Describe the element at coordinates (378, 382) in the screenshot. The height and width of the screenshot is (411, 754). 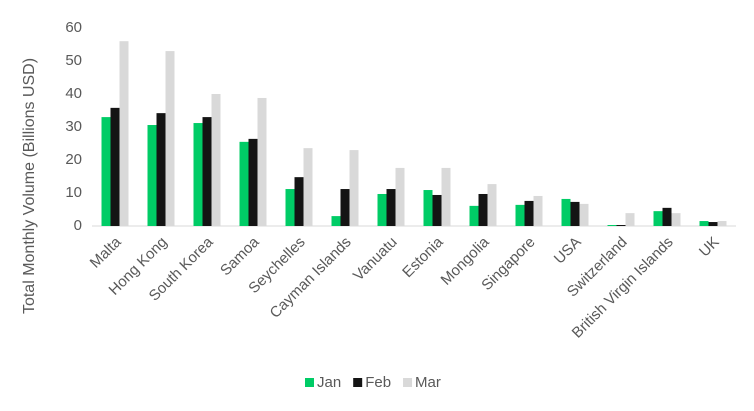
I see `legend-label: Feb` at that location.